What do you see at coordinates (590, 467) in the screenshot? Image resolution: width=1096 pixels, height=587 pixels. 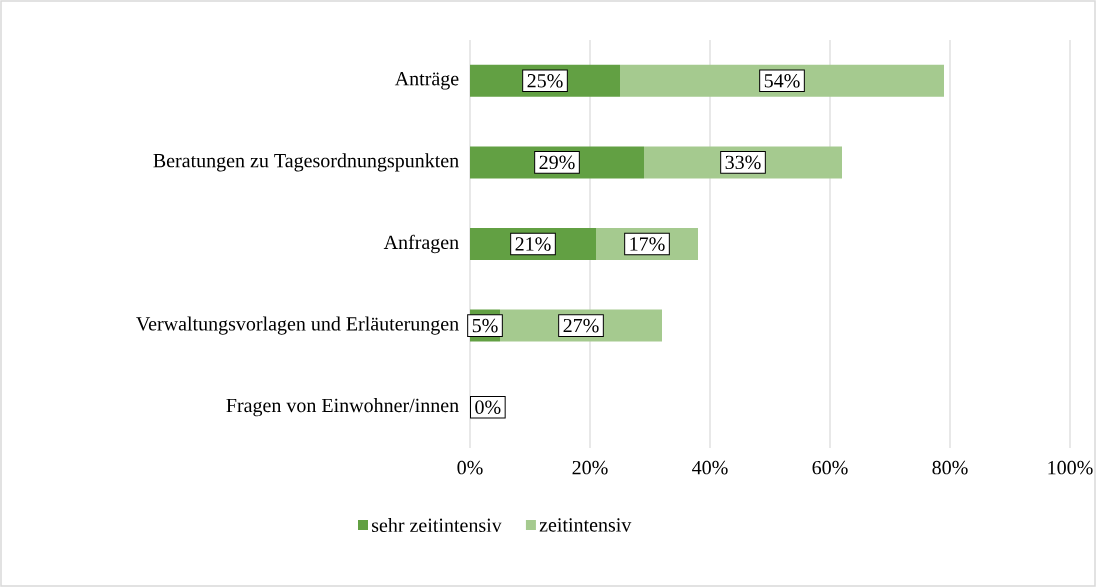 I see `x-tick-label: 20%` at bounding box center [590, 467].